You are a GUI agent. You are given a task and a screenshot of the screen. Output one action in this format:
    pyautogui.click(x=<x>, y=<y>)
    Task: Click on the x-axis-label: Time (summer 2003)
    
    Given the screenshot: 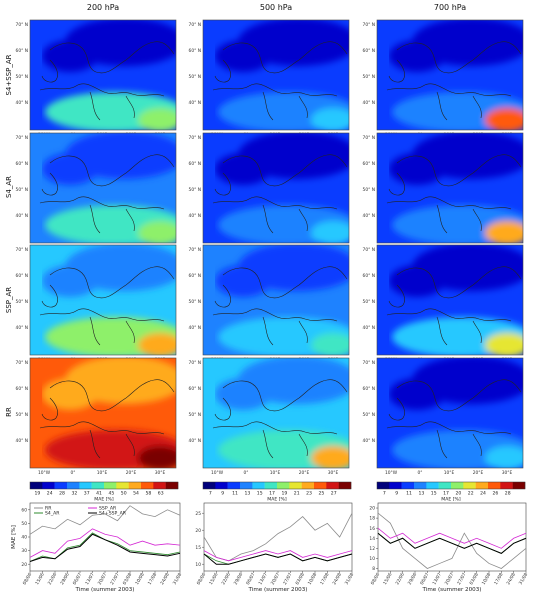 What is the action you would take?
    pyautogui.click(x=278, y=590)
    